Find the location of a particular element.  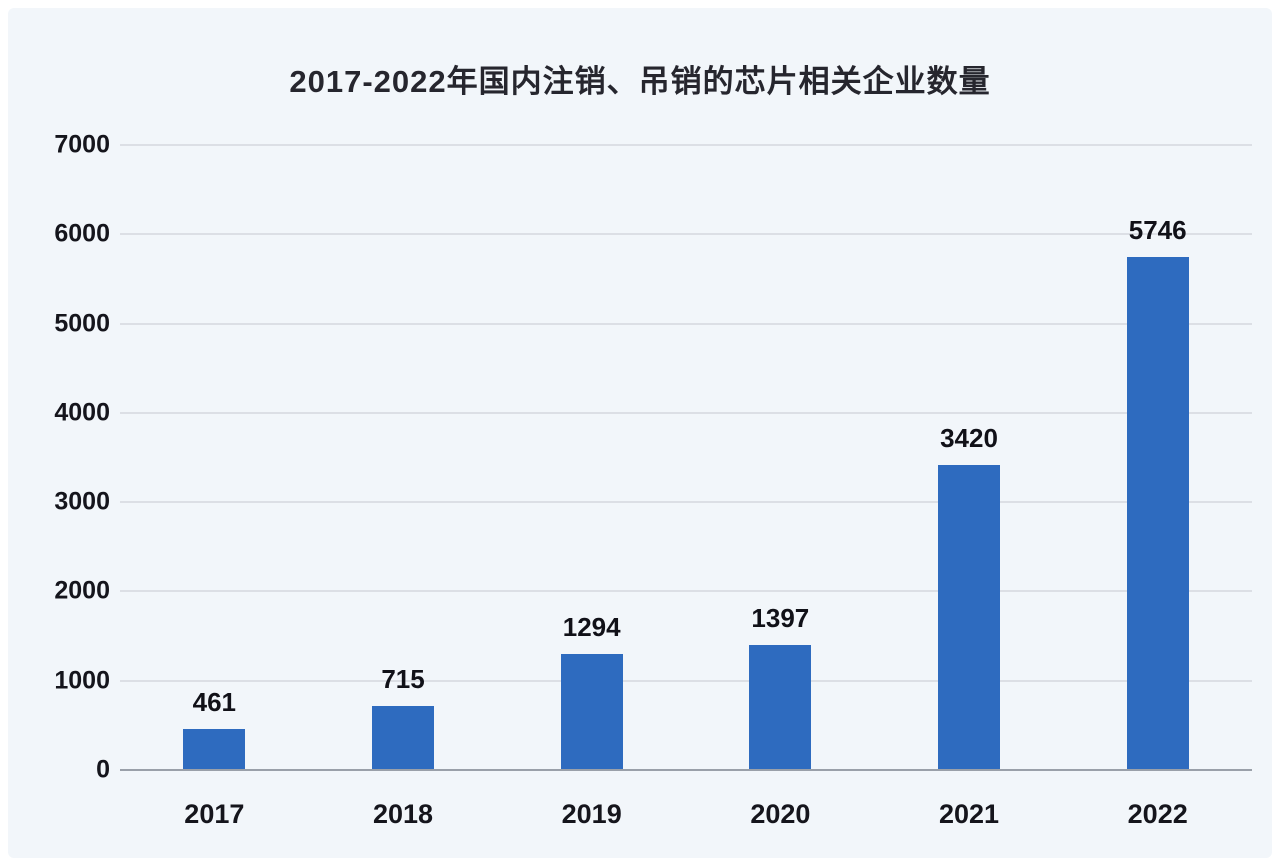

bar-group-2018: 715 is located at coordinates (403, 457).